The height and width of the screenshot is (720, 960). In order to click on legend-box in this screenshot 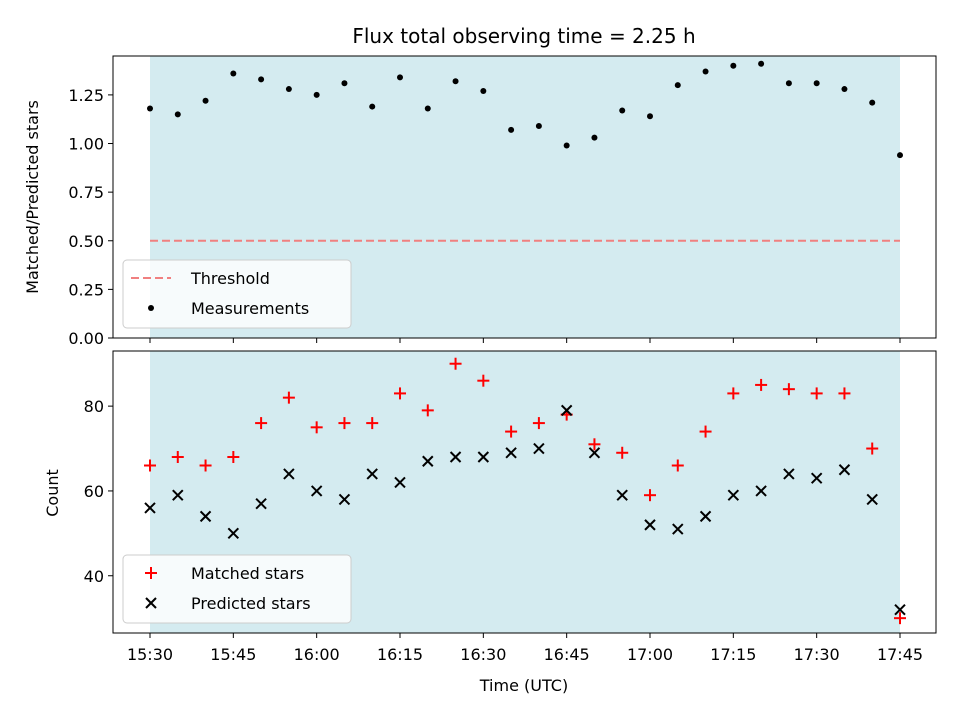, I will do `click(237, 294)`.